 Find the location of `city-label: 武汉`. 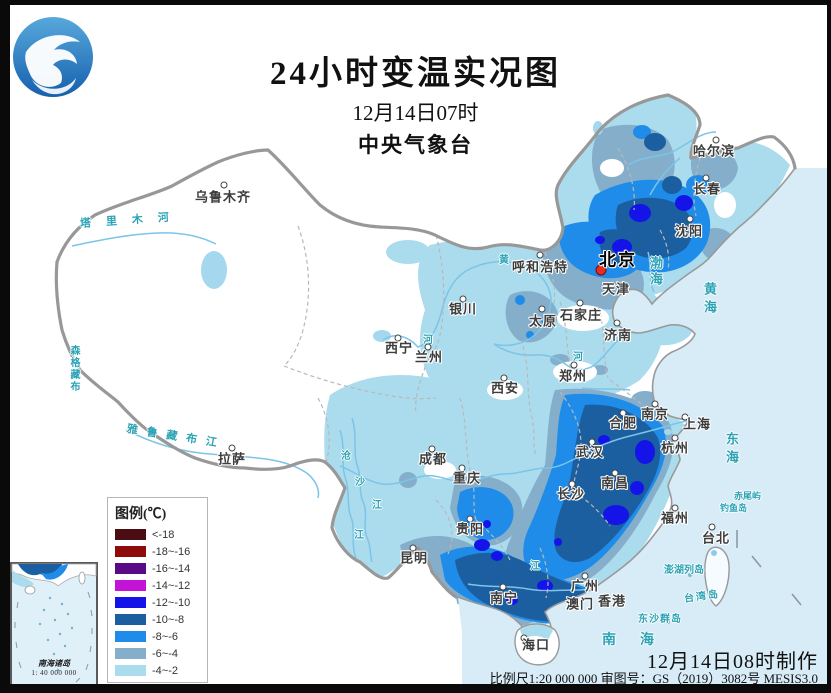

city-label: 武汉 is located at coordinates (590, 452).